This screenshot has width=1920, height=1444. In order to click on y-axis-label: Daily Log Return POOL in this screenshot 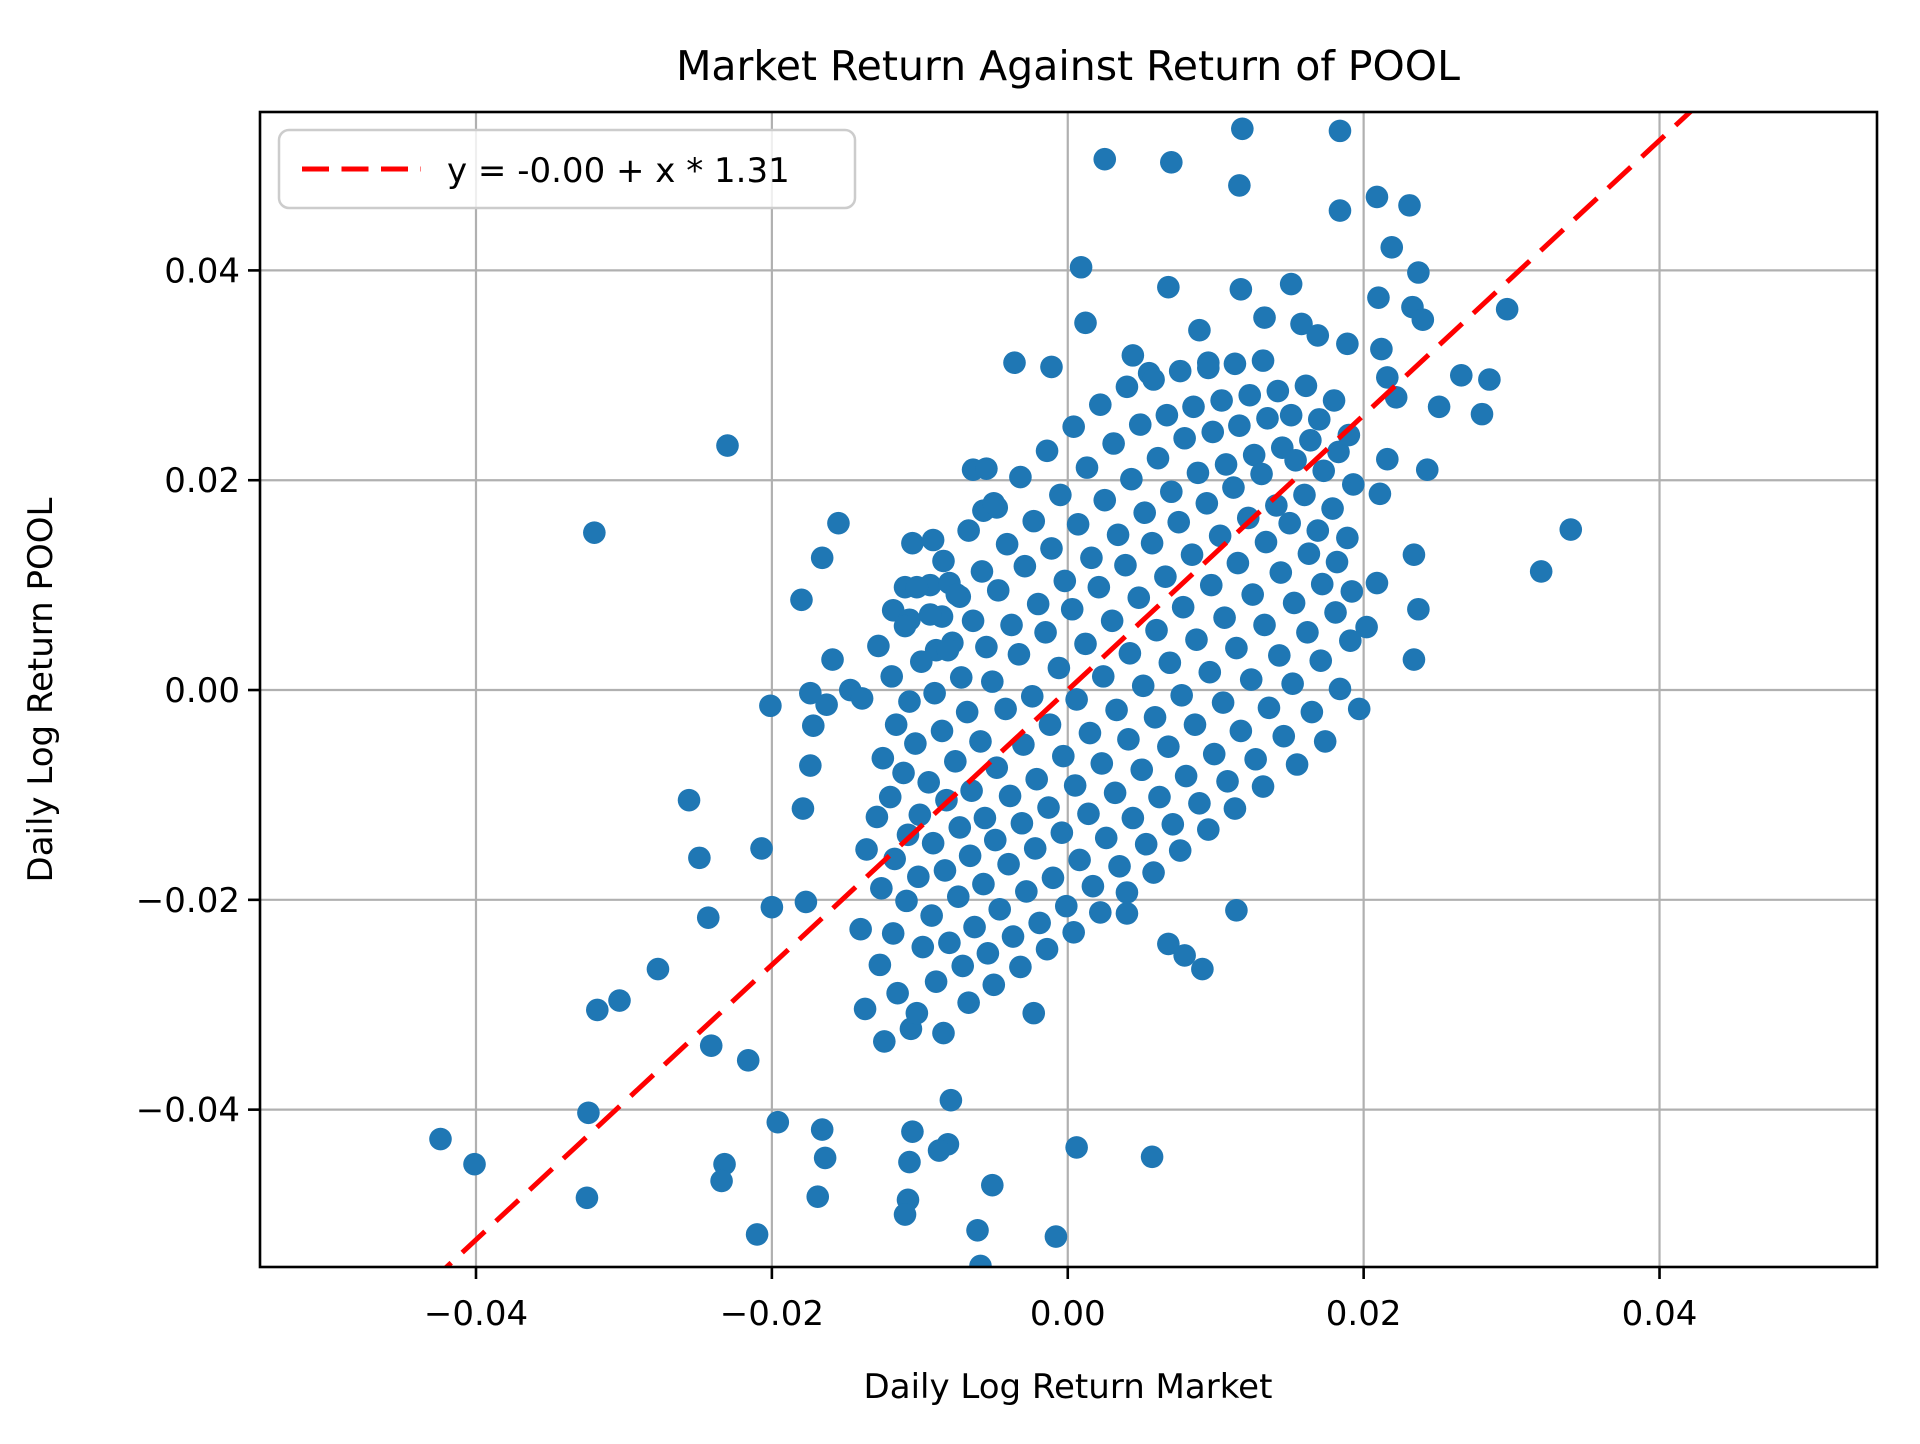, I will do `click(41, 689)`.